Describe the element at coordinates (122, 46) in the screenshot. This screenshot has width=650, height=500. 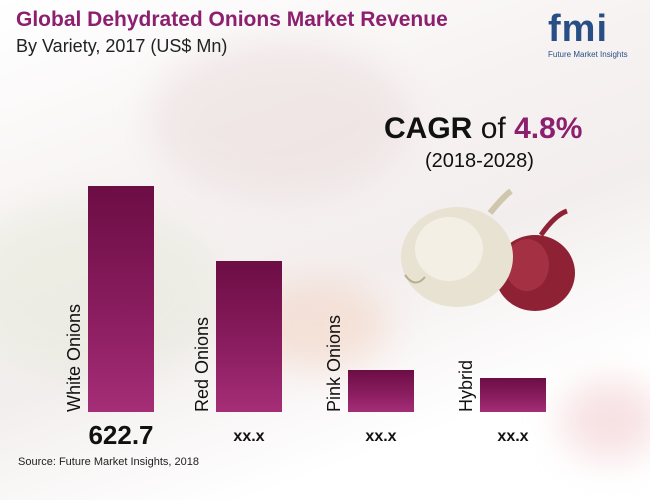
I see `chart-subtitle: By Variety, 2017 (US$ Mn)` at that location.